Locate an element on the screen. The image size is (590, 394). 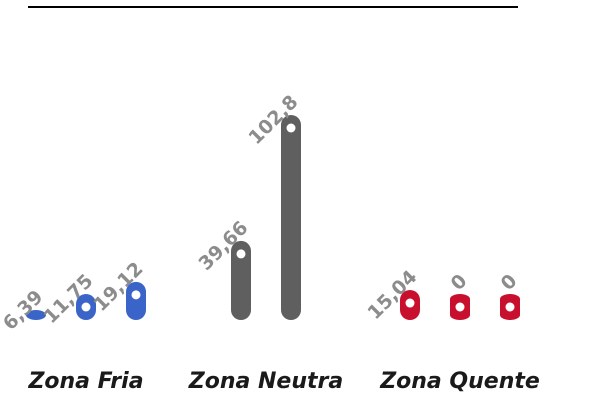
category-label: Zona Quente is located at coordinates (459, 381).